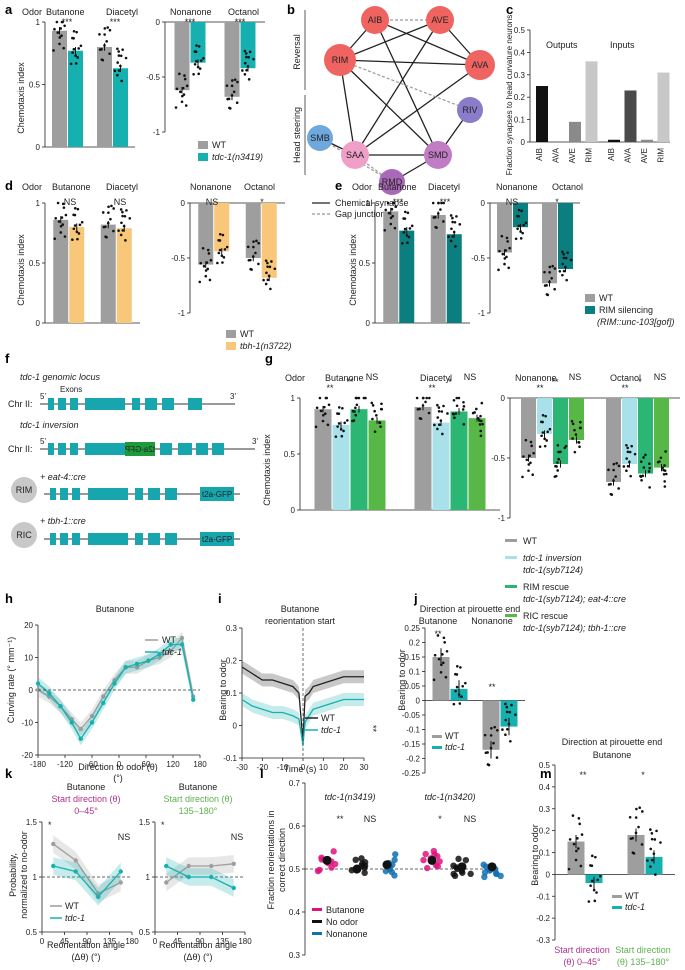 The width and height of the screenshot is (685, 970). Describe the element at coordinates (364, 767) in the screenshot. I see `i-xtick-label: 30` at that location.